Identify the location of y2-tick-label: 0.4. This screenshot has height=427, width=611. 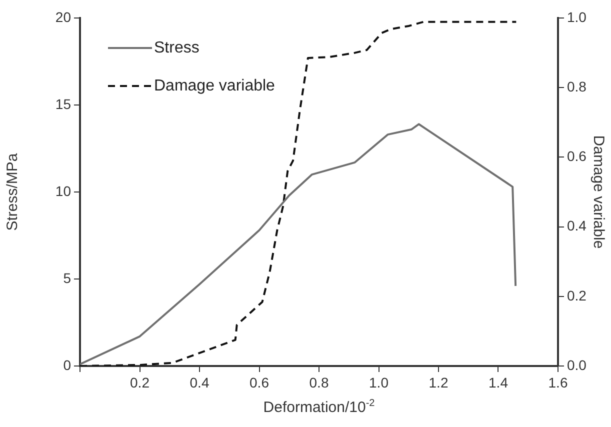
(577, 226).